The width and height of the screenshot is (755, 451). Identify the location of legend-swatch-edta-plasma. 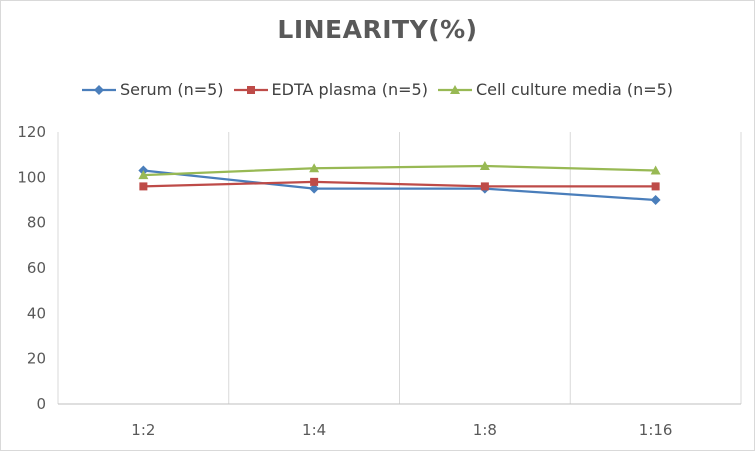
(250, 89).